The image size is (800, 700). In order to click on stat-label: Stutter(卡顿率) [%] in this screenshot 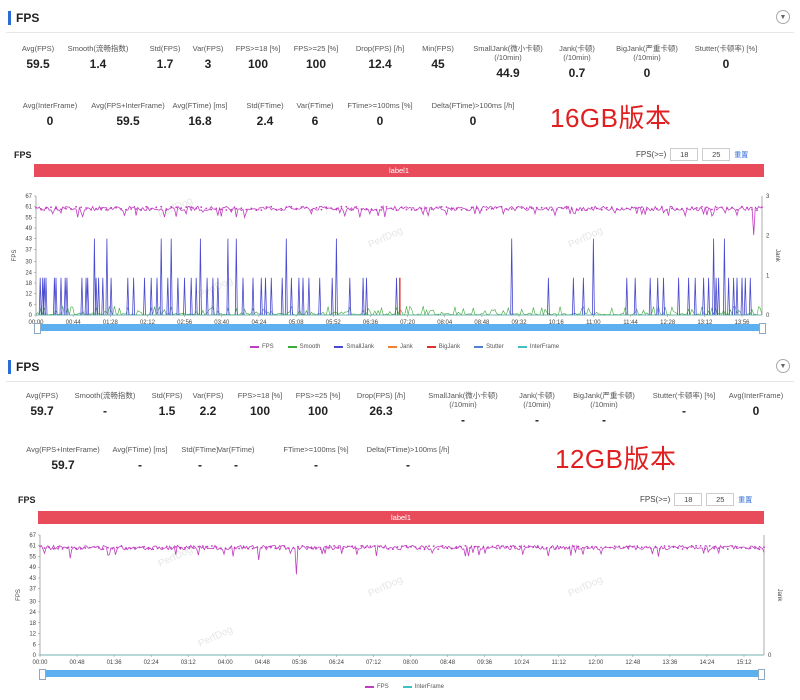, I will do `click(684, 395)`.